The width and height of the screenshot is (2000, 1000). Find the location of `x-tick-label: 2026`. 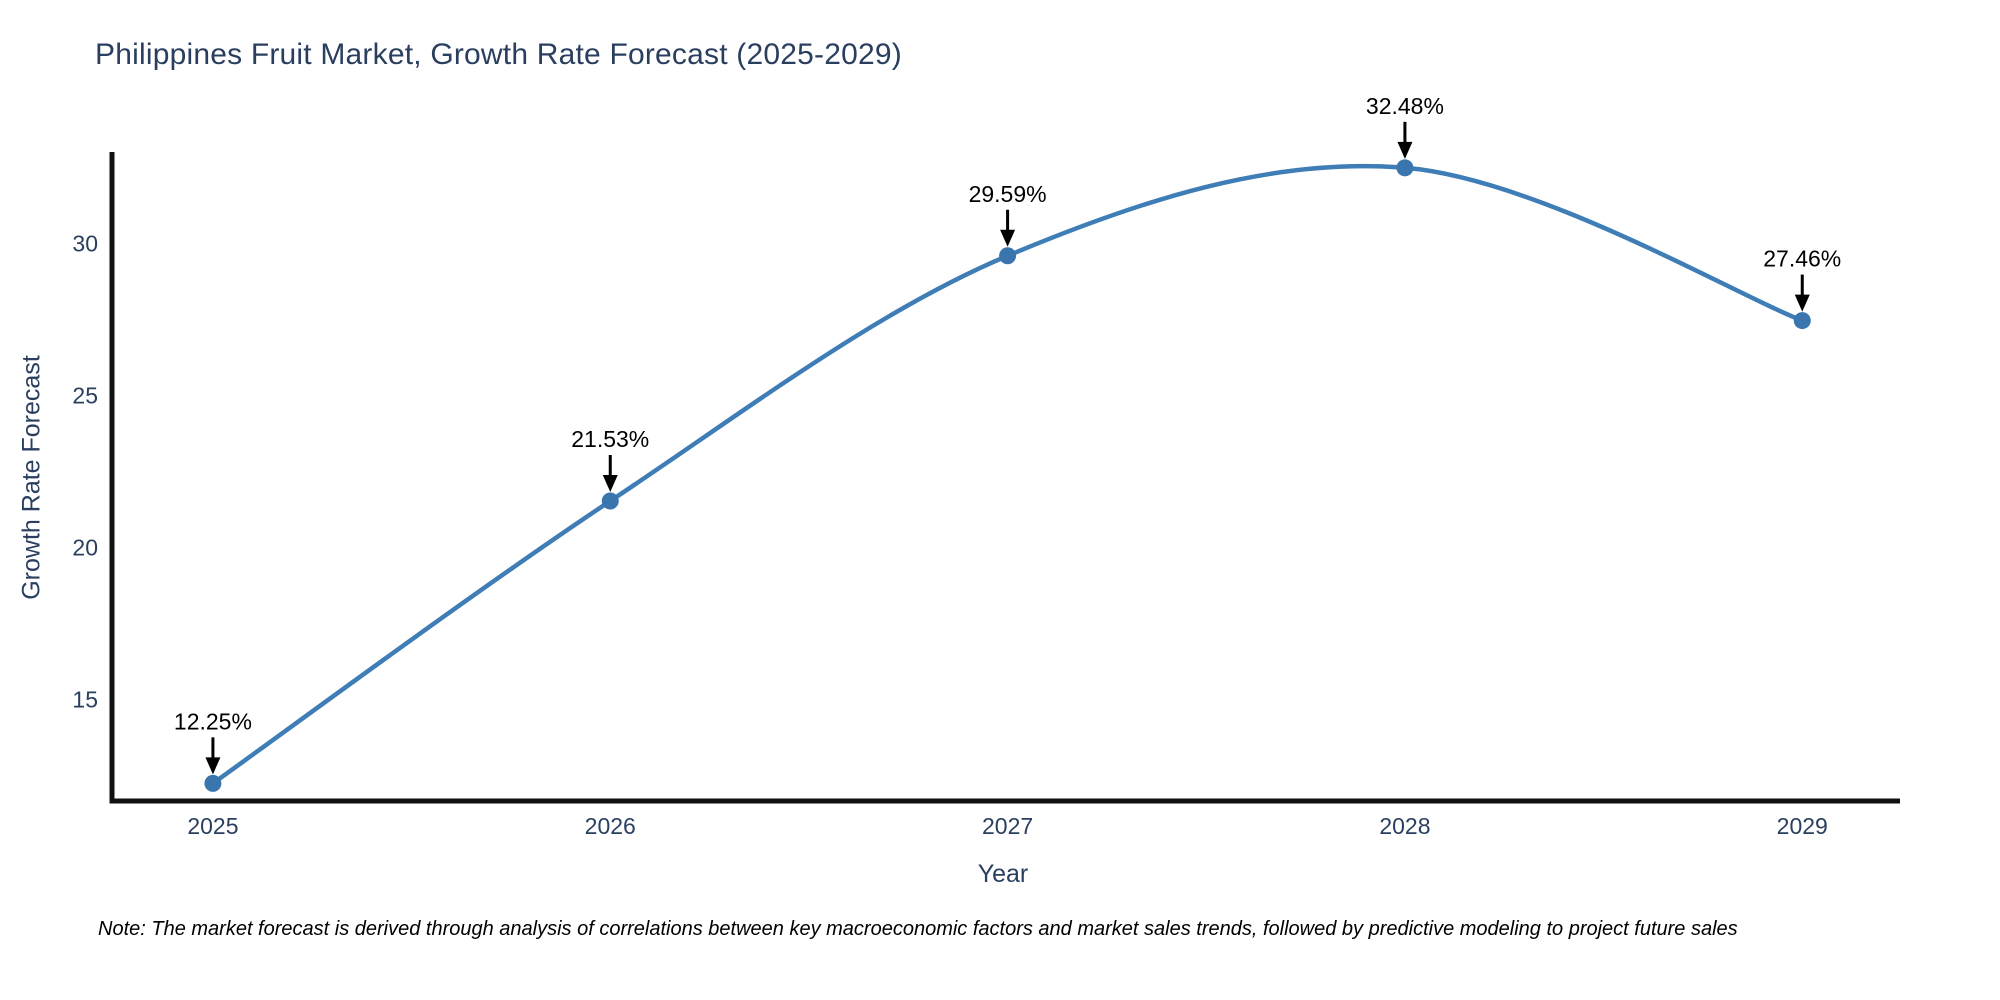

x-tick-label: 2026 is located at coordinates (610, 826).